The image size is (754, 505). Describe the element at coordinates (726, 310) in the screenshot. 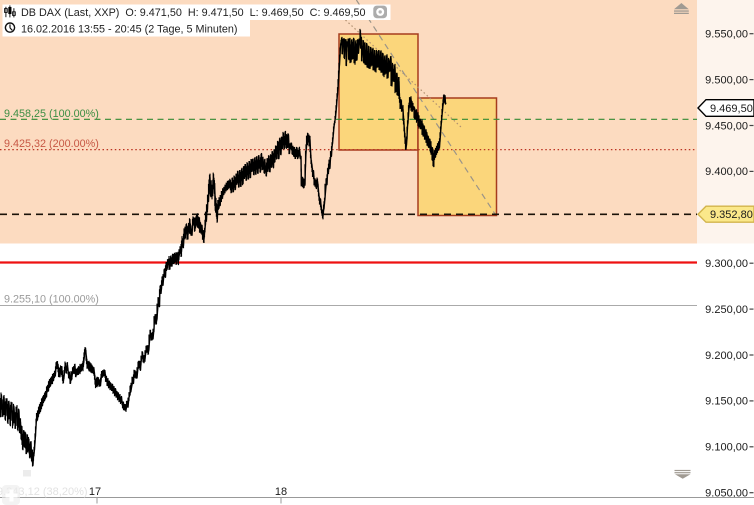

I see `svg-text: 9.250,00` at that location.